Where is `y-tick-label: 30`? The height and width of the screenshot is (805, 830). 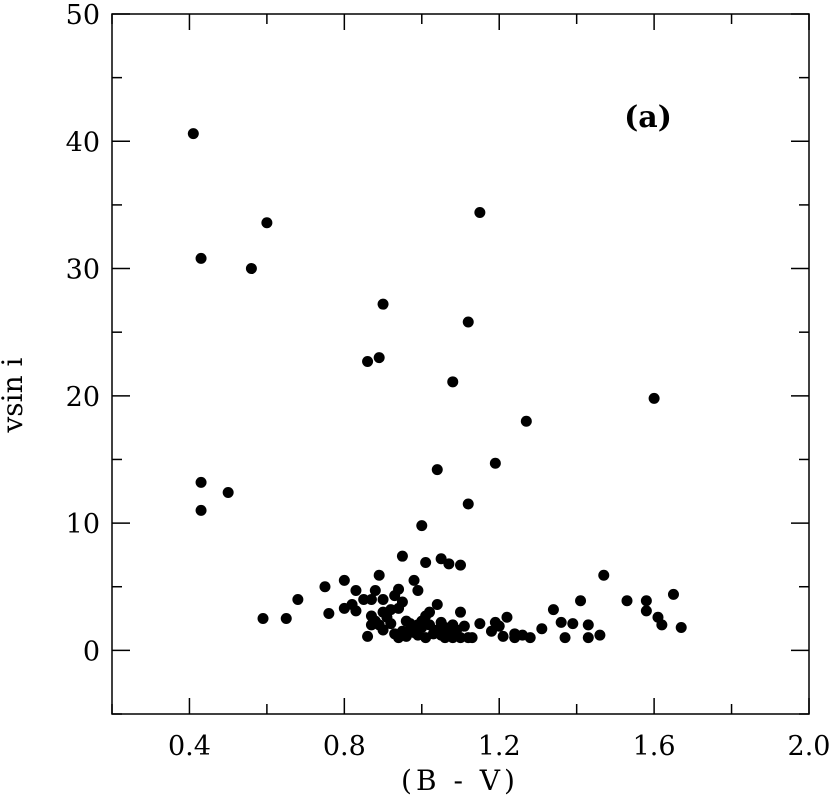 y-tick-label: 30 is located at coordinates (83, 270).